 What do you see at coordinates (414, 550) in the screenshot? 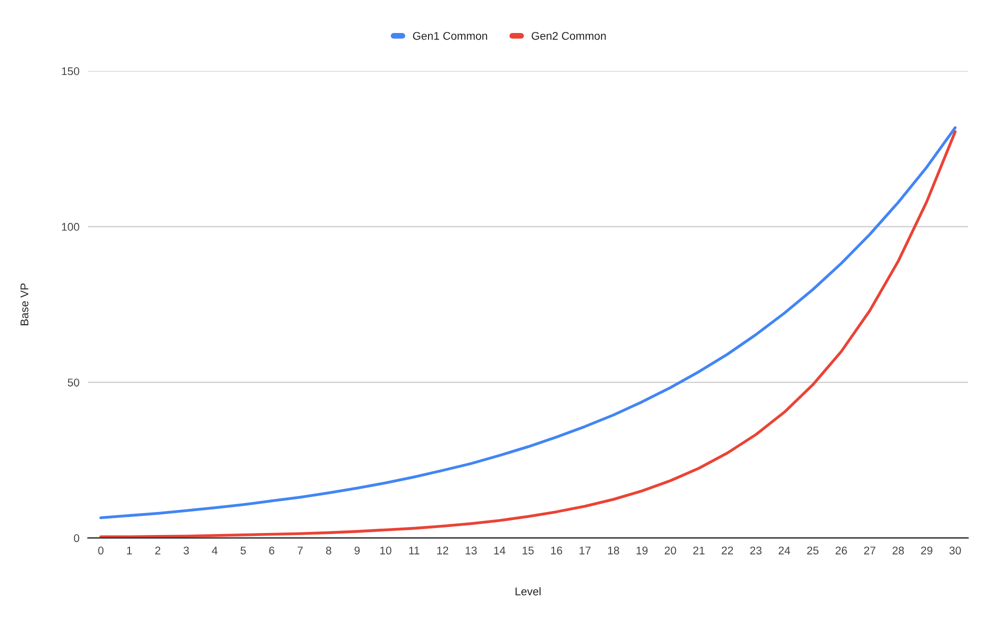
I see `x-tick-label: 11` at bounding box center [414, 550].